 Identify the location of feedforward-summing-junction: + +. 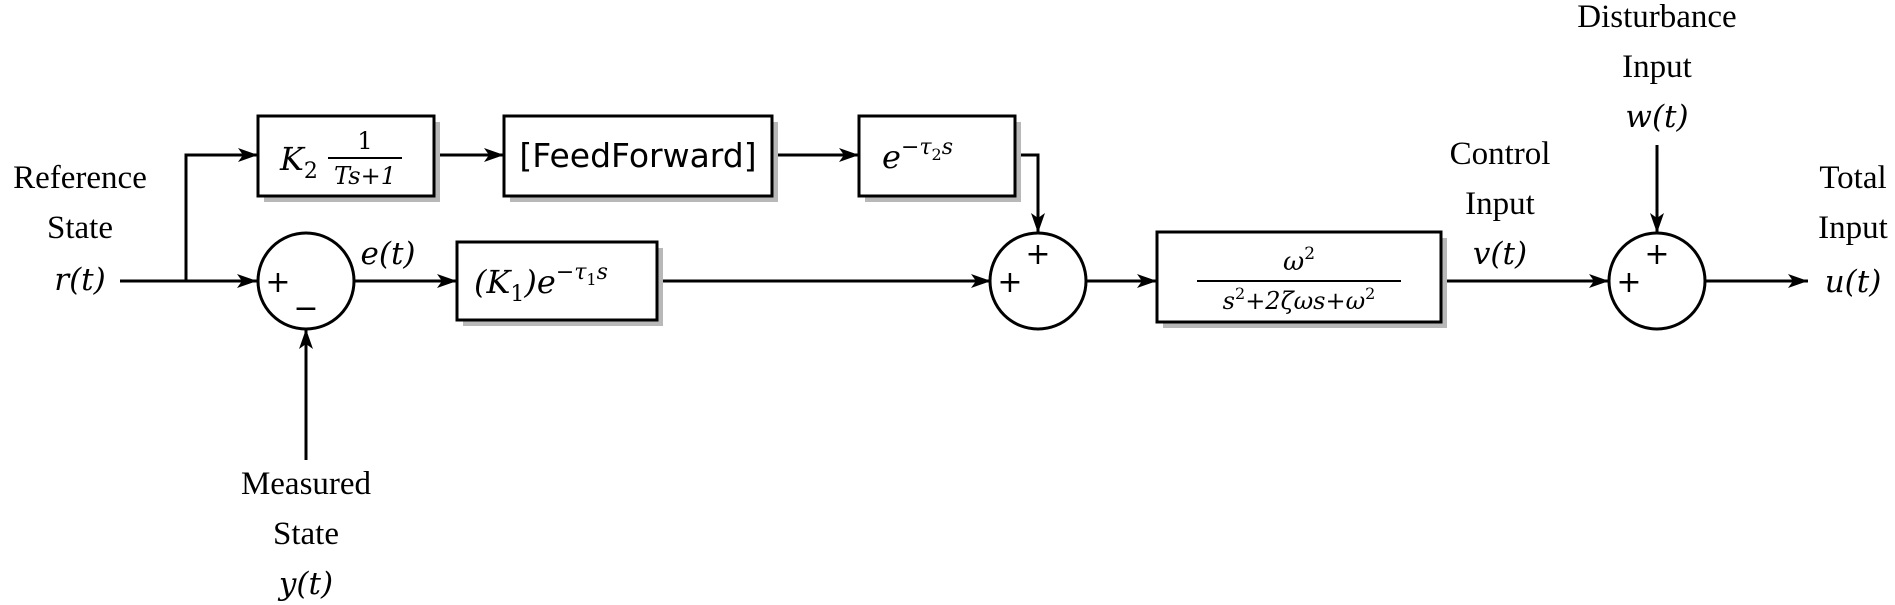
(1038, 281).